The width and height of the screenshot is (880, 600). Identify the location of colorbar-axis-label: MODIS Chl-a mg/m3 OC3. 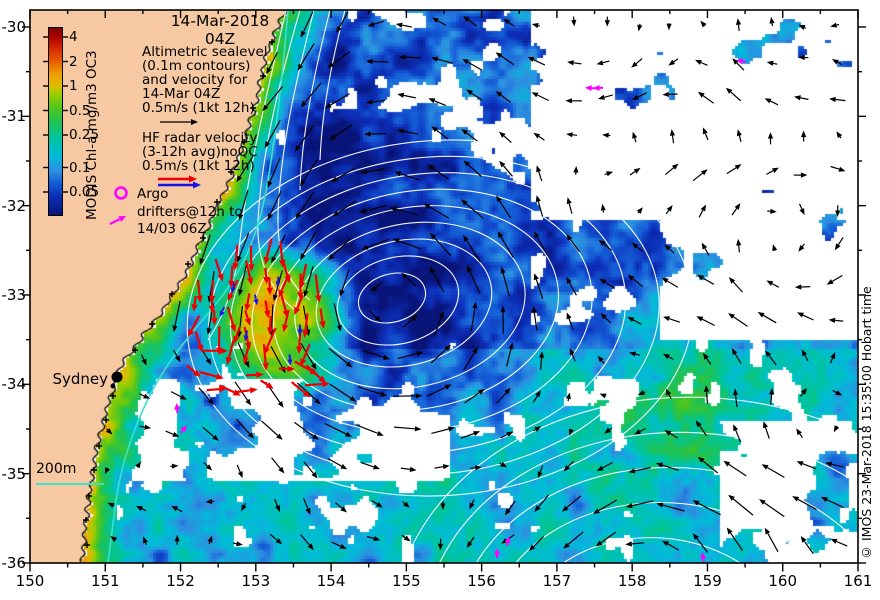
(92, 135).